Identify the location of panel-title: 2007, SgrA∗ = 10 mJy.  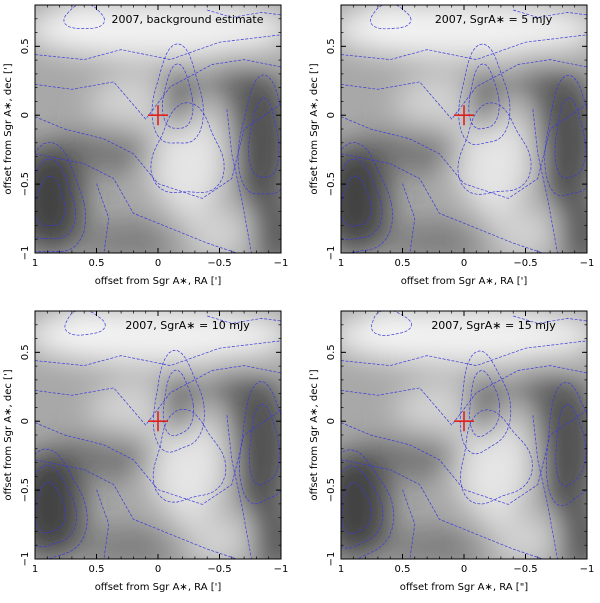
(187, 325).